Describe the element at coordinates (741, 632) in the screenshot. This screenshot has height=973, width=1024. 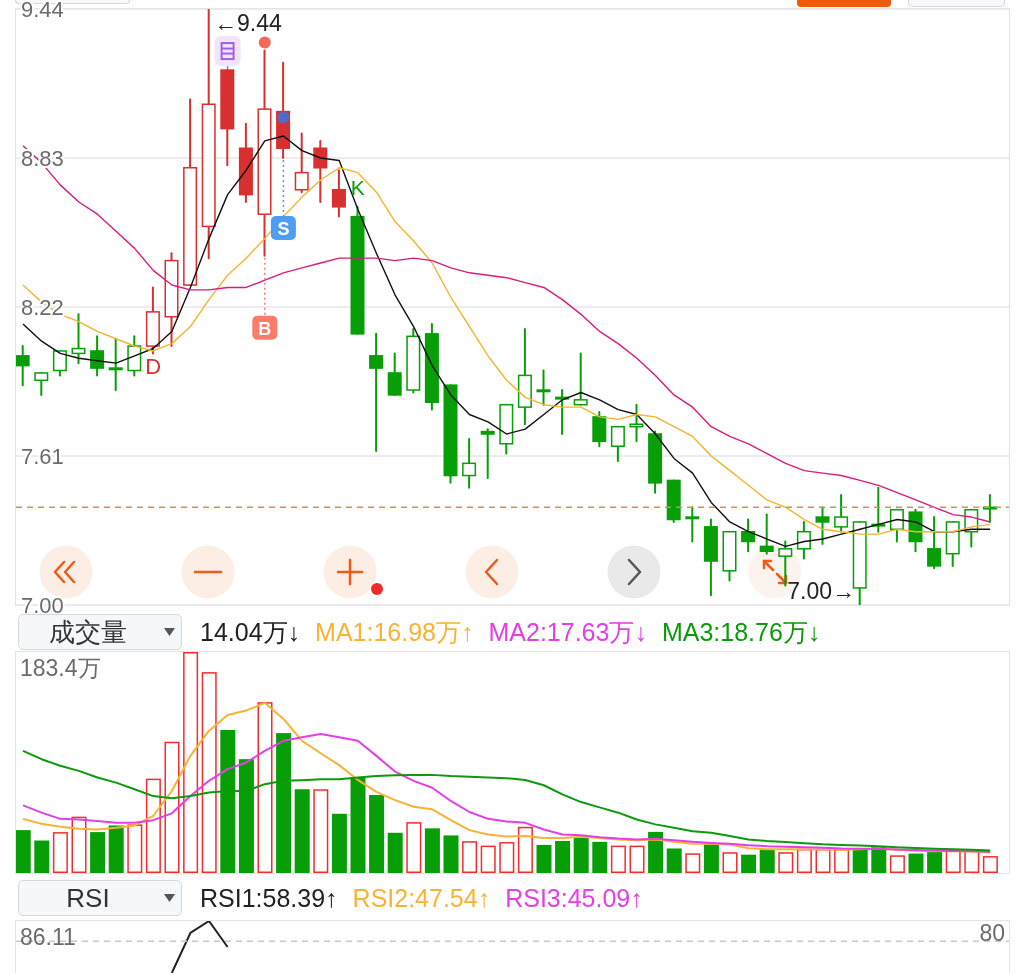
I see `text: MA3:18.76万↓` at that location.